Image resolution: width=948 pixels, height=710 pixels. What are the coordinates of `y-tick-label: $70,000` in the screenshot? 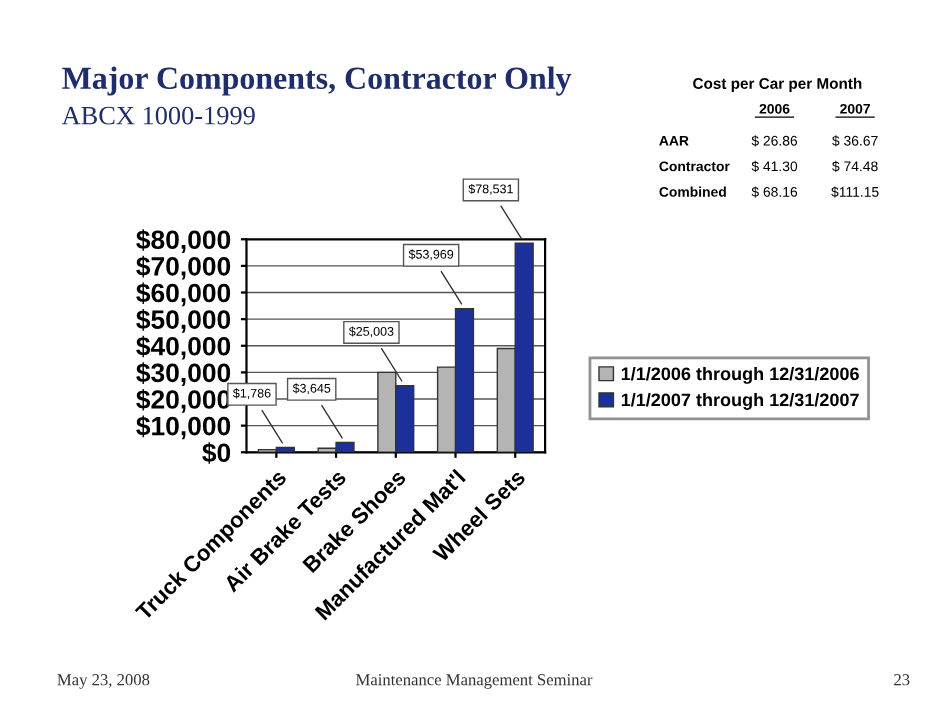 It's located at (183, 267).